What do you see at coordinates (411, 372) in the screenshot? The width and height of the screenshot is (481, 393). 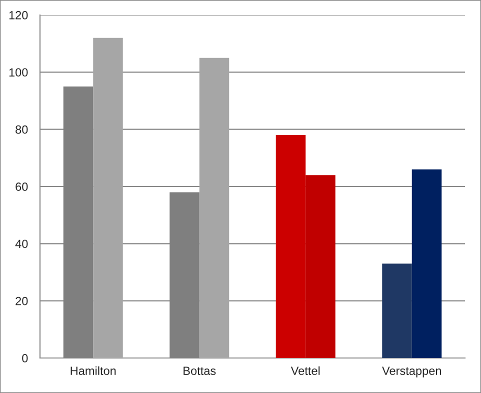 I see `x-tick-label: Verstappen` at bounding box center [411, 372].